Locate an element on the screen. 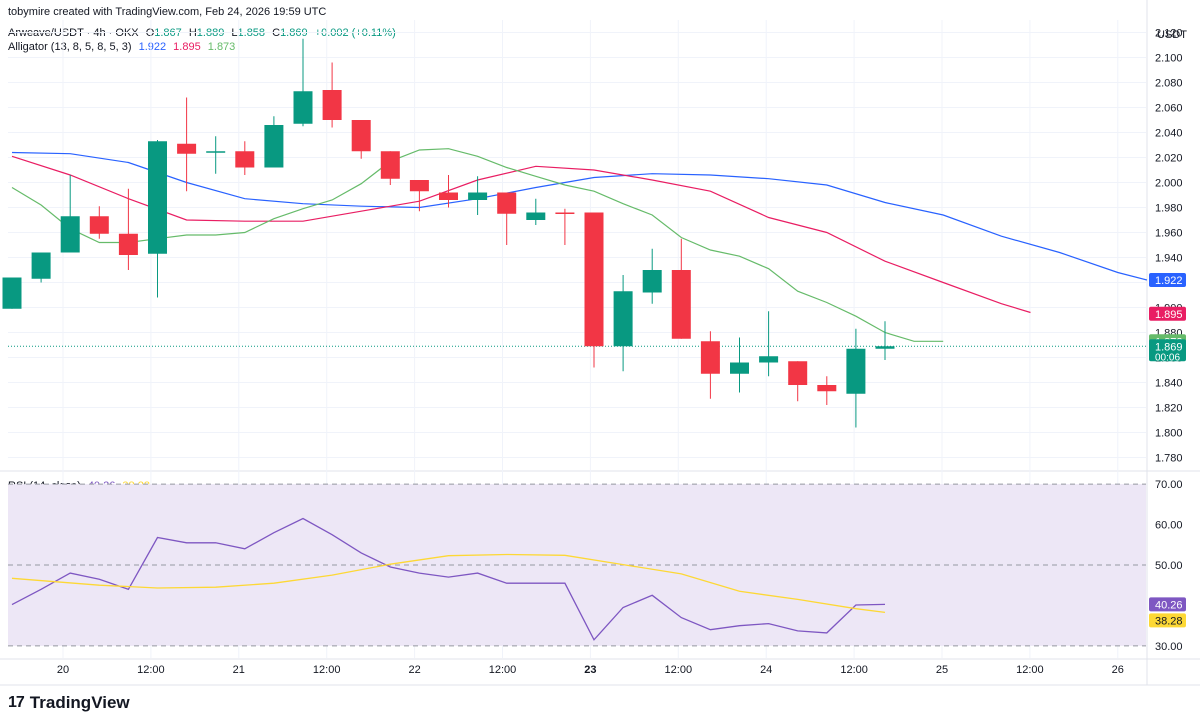 The image size is (1200, 727). price-tick-label: 1.980 is located at coordinates (1169, 209).